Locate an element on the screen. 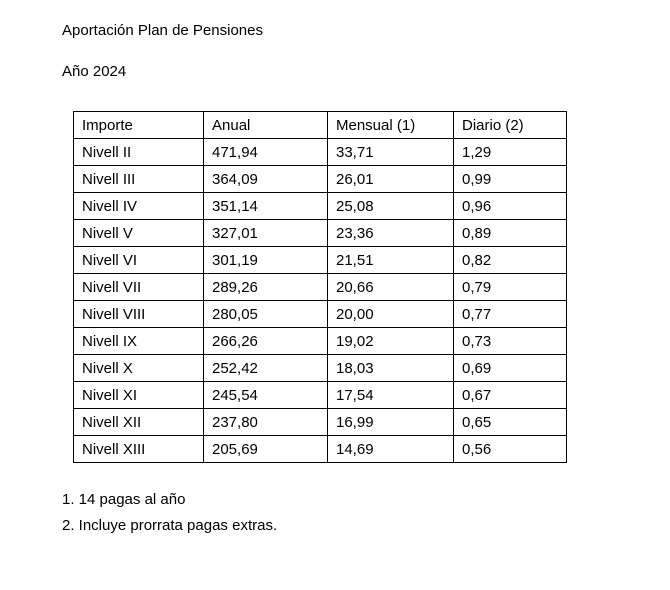  cell-importe: Nivell VIII is located at coordinates (138, 314).